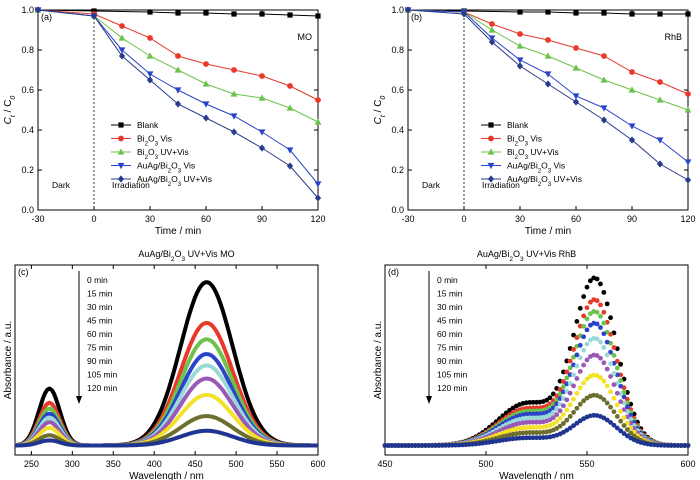  Describe the element at coordinates (520, 219) in the screenshot. I see `x-tick-label: 30` at that location.